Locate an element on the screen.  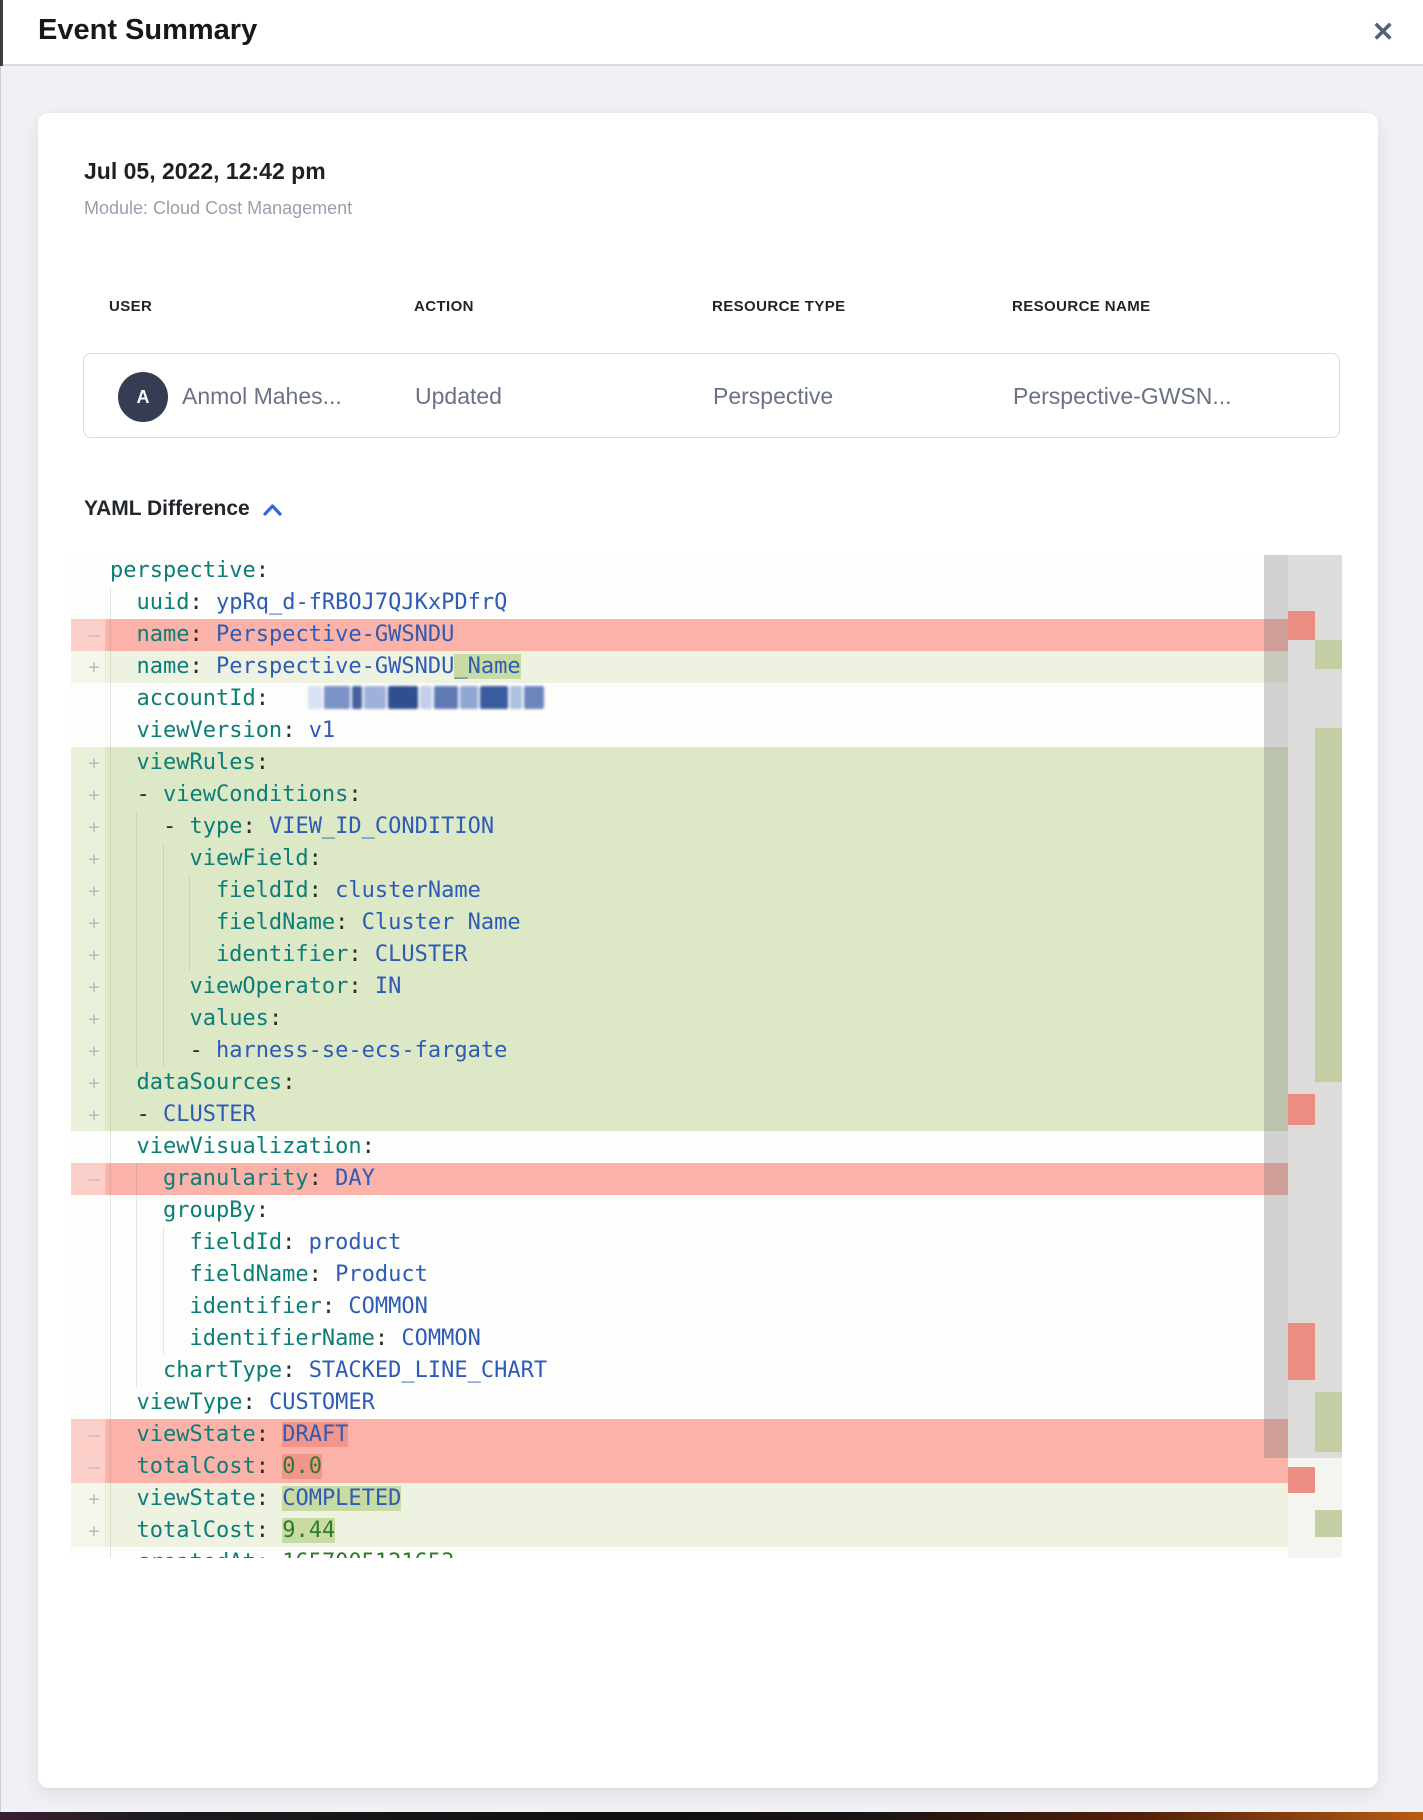
diff-line: identifierName: COMMON is located at coordinates (706, 1339).